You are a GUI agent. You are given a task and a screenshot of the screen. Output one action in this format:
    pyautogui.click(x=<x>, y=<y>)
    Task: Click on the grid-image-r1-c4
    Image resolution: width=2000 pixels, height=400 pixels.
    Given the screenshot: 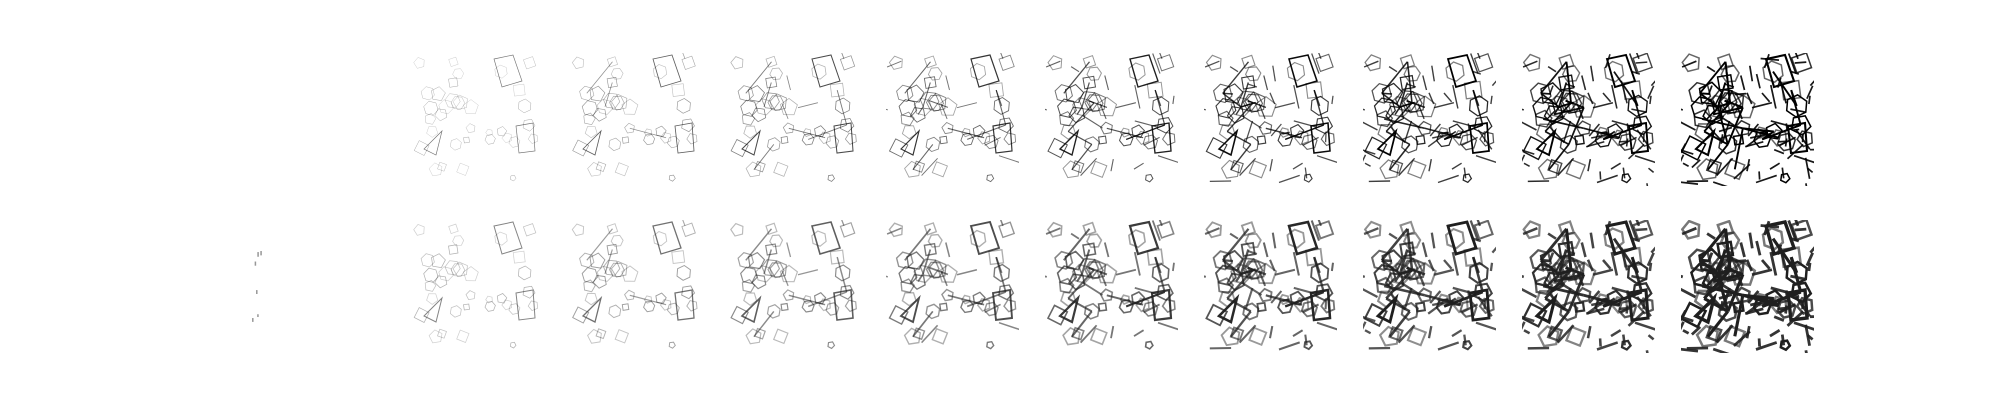 What is the action you would take?
    pyautogui.click(x=793, y=117)
    